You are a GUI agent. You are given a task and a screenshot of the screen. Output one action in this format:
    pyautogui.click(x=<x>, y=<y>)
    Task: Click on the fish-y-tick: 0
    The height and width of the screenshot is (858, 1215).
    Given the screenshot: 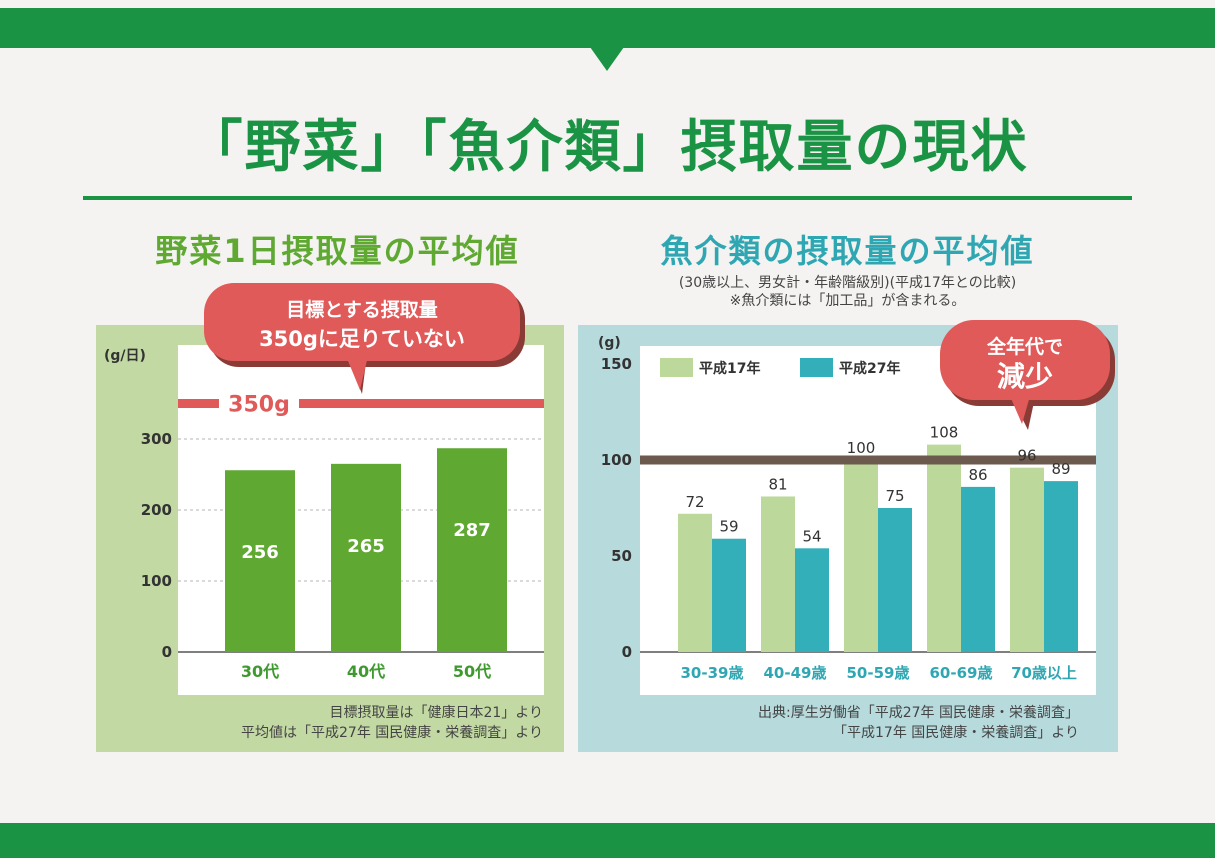 What is the action you would take?
    pyautogui.click(x=627, y=652)
    